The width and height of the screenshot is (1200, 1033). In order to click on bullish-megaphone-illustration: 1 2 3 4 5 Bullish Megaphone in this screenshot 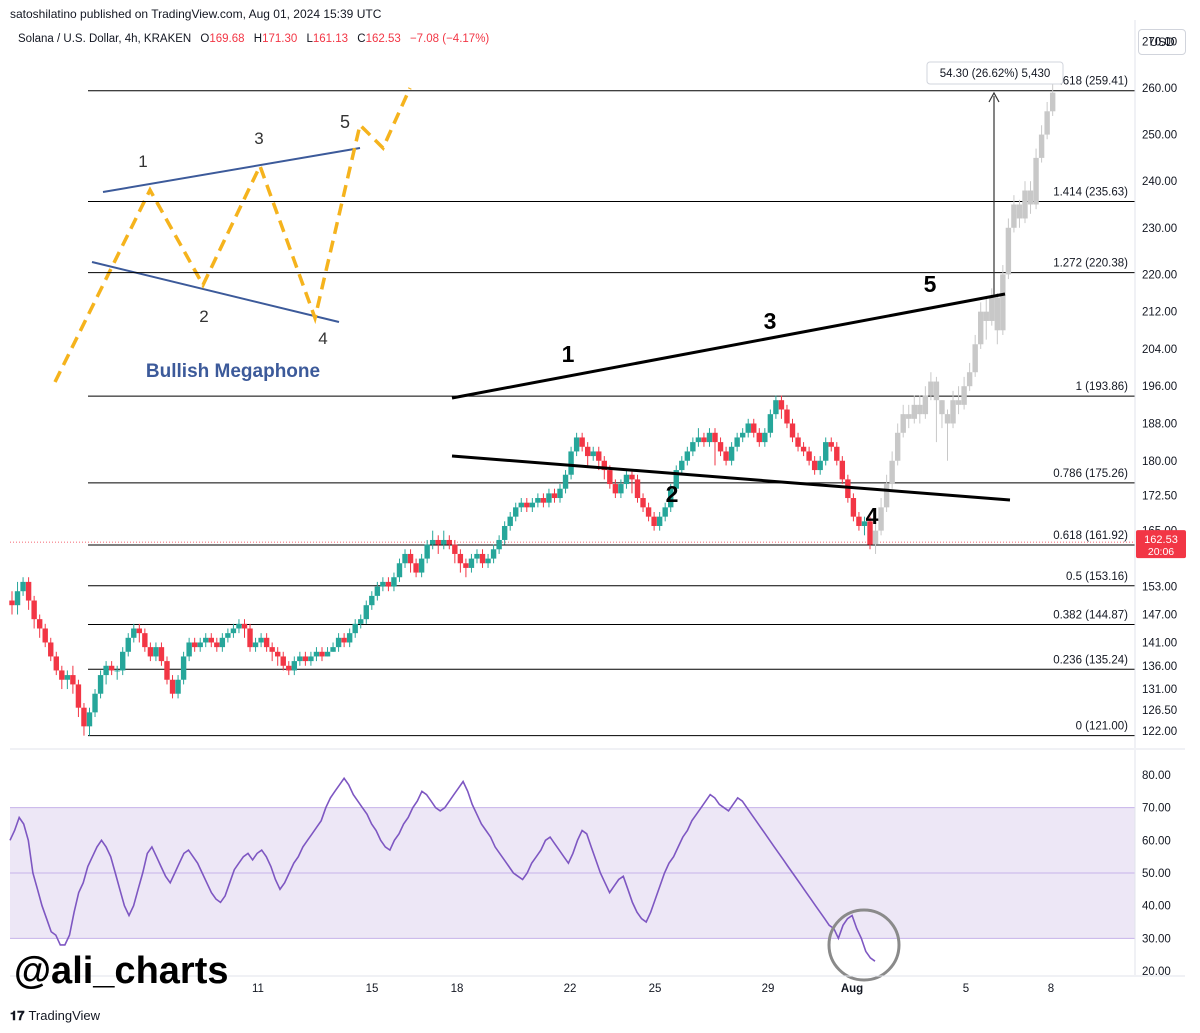, I will do `click(232, 235)`.